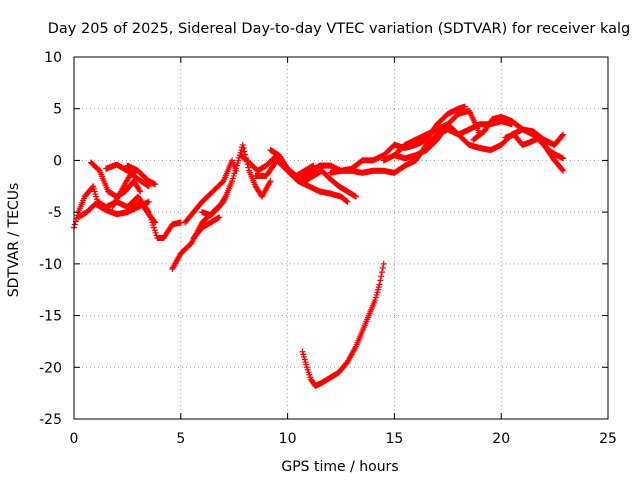 This screenshot has height=480, width=640. Describe the element at coordinates (55, 213) in the screenshot. I see `y-tick-label: -5` at that location.